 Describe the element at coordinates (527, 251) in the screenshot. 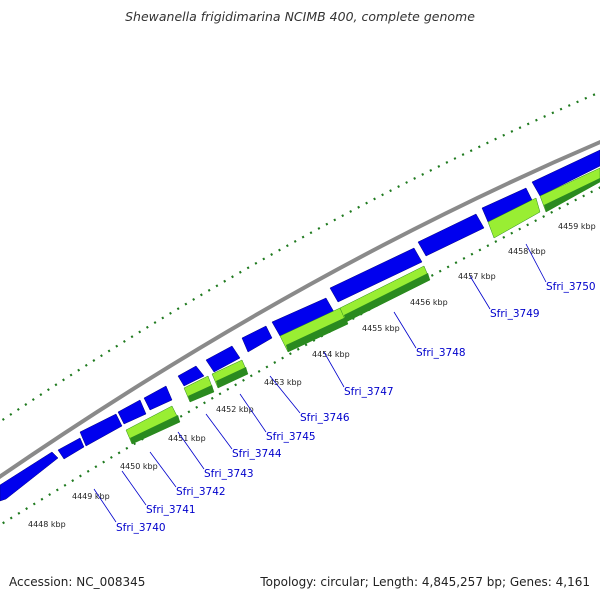

I see `scale-tick-label: 4458 kbp` at that location.